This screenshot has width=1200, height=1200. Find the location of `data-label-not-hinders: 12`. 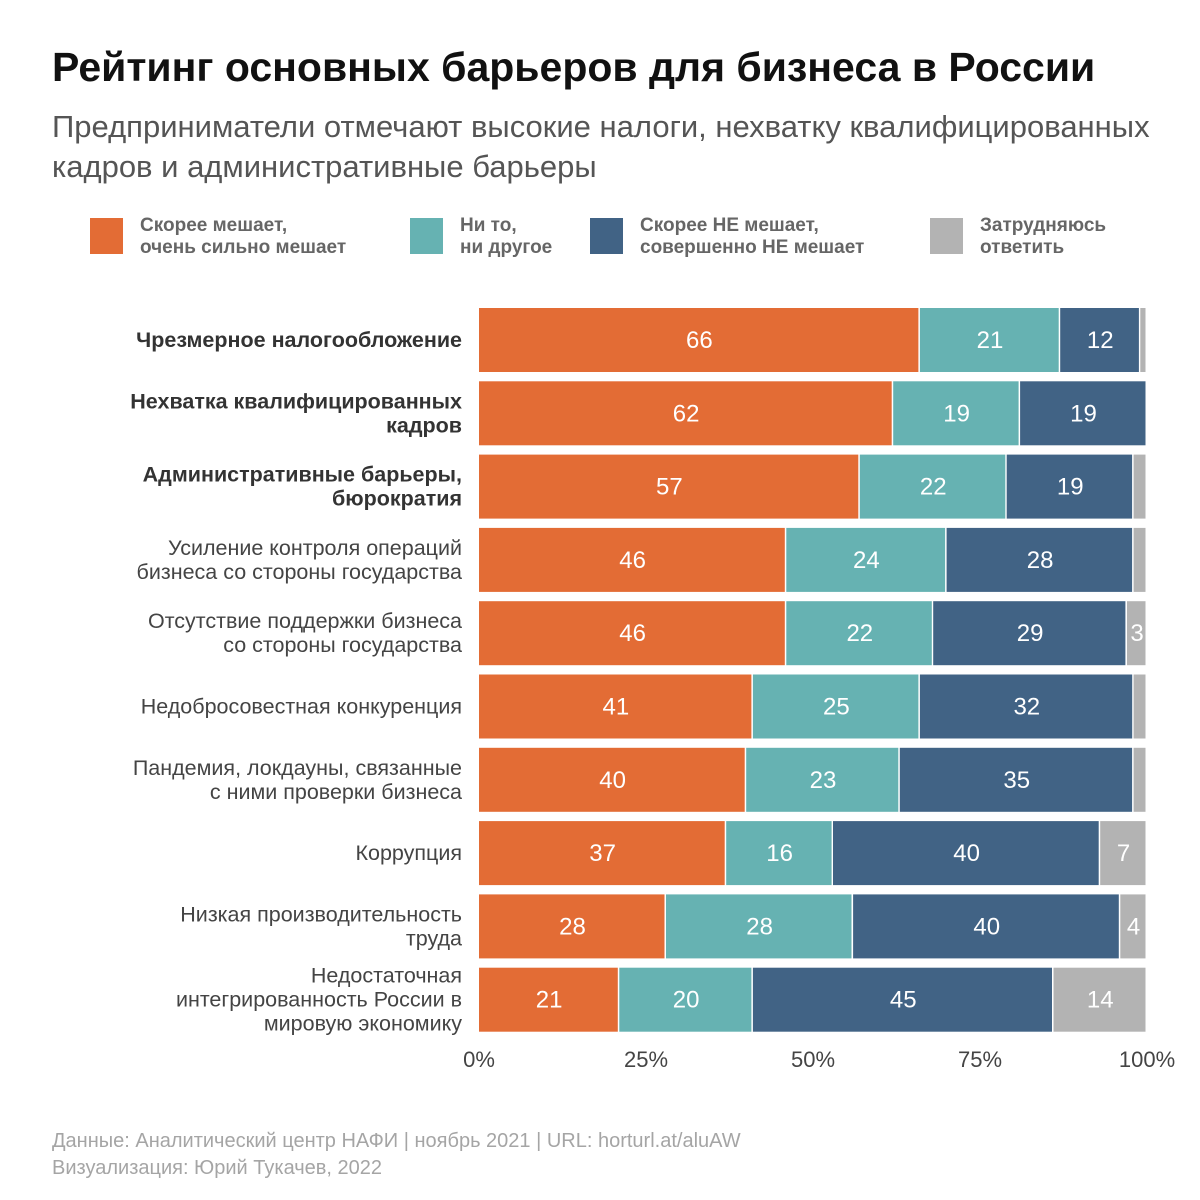

data-label-not-hinders: 12 is located at coordinates (1100, 340).